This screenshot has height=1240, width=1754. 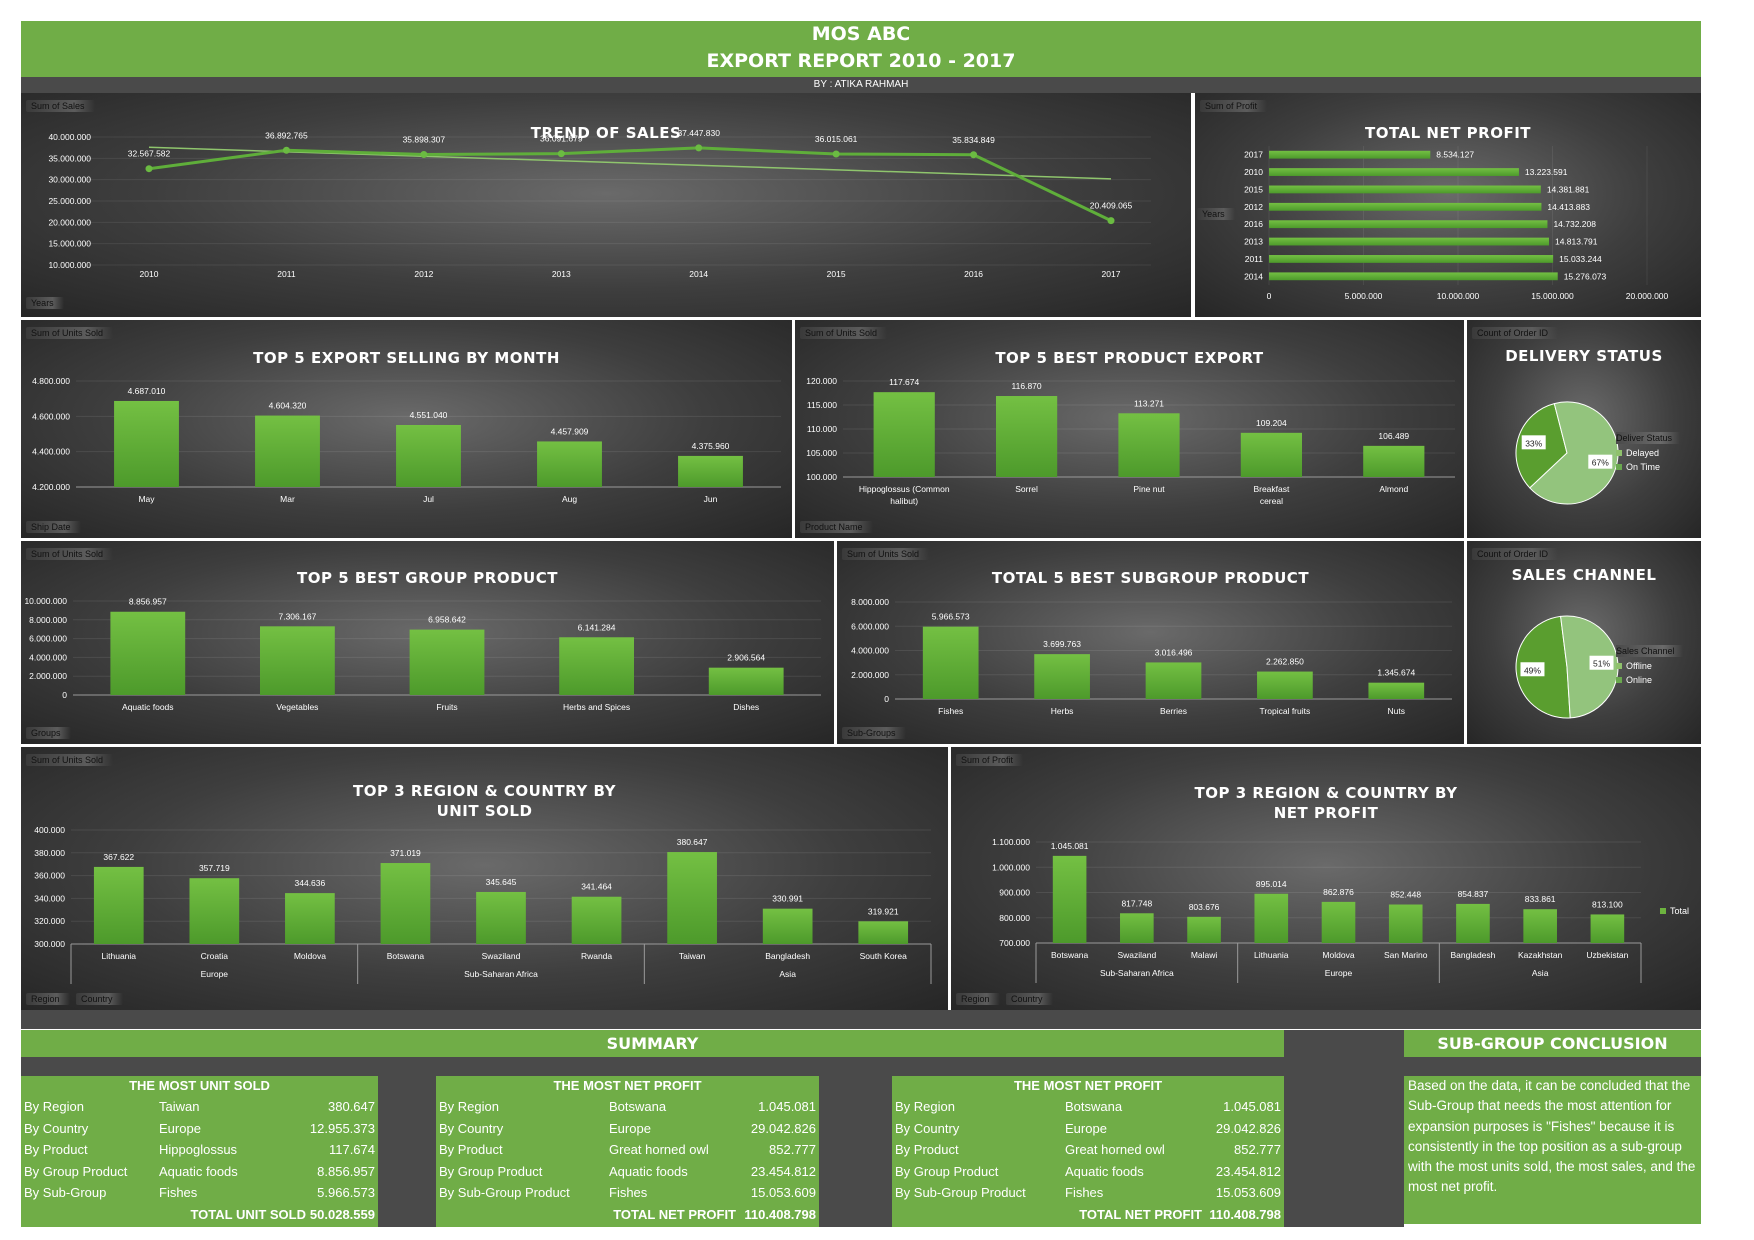 What do you see at coordinates (1339, 973) in the screenshot?
I see `group-label: Europe` at bounding box center [1339, 973].